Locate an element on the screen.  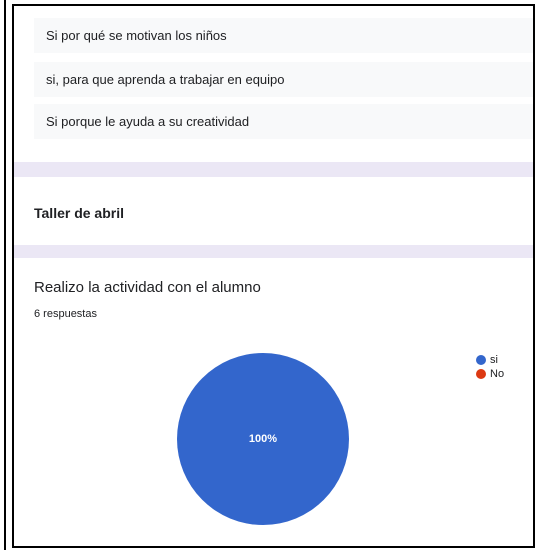
response: Si por qué se motivan los niños is located at coordinates (283, 35).